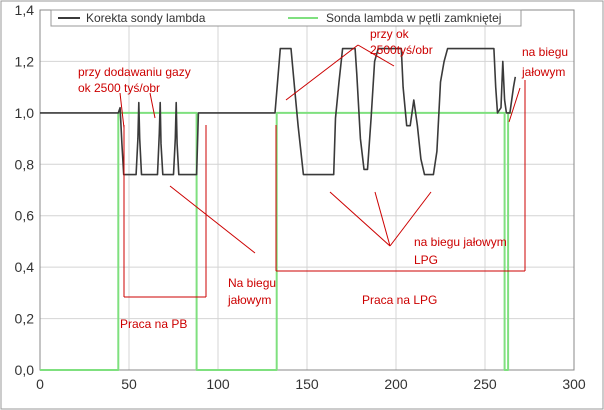 The height and width of the screenshot is (410, 604). I want to click on arrow-2500-right, so click(376, 55).